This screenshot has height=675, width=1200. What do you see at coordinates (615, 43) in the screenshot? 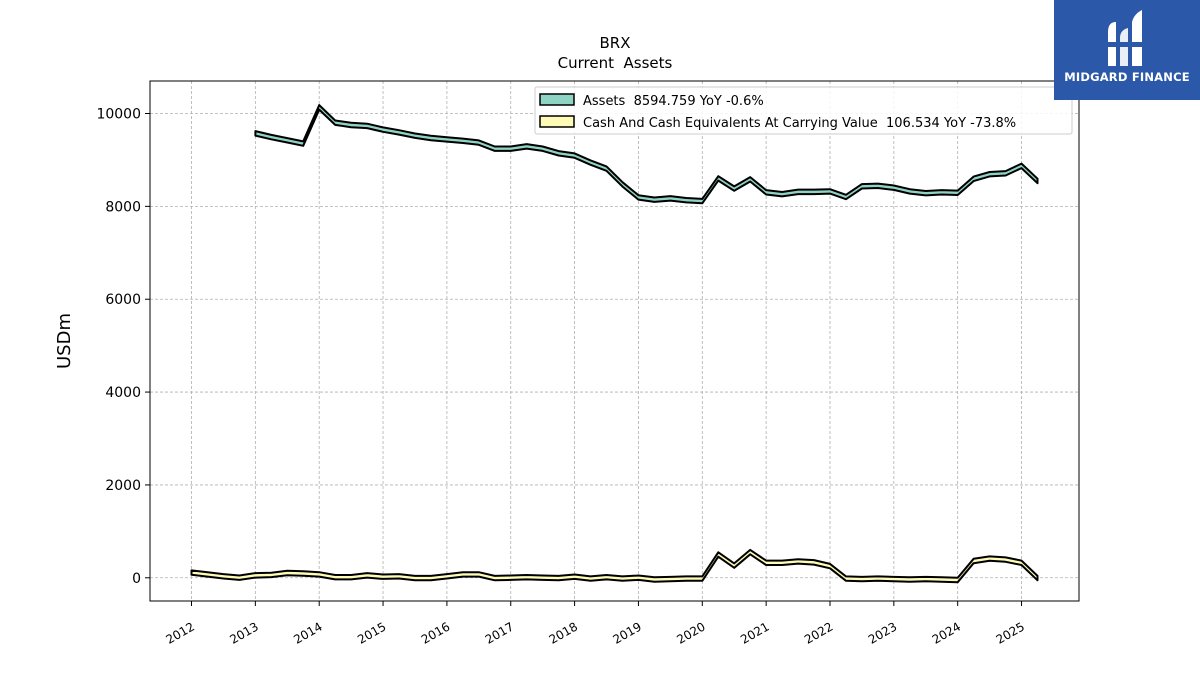
I see `chart-title: BRX` at bounding box center [615, 43].